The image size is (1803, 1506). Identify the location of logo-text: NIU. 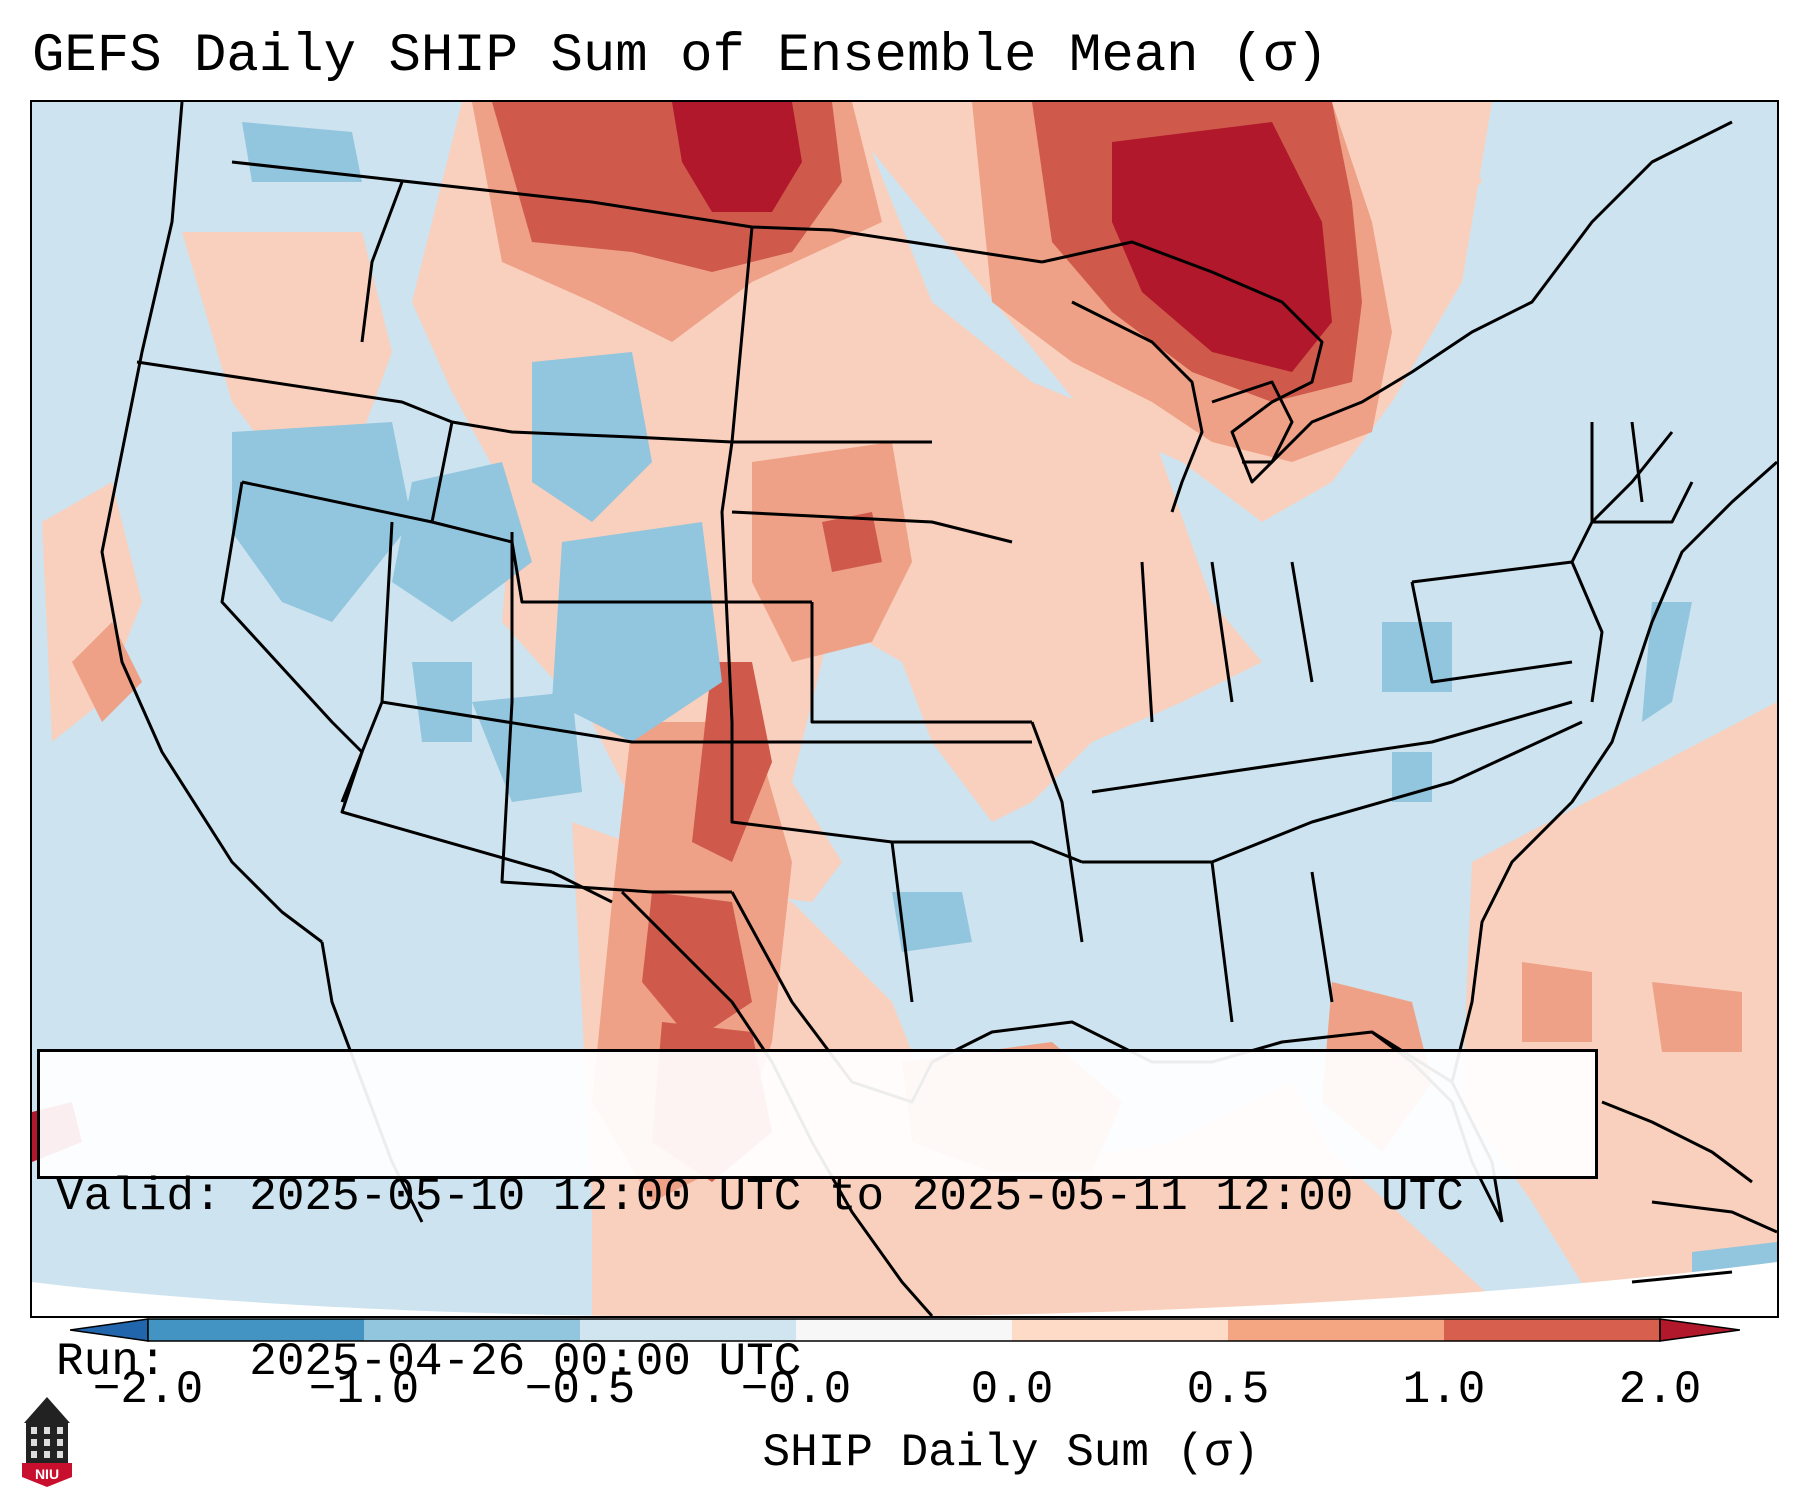
(47, 1474).